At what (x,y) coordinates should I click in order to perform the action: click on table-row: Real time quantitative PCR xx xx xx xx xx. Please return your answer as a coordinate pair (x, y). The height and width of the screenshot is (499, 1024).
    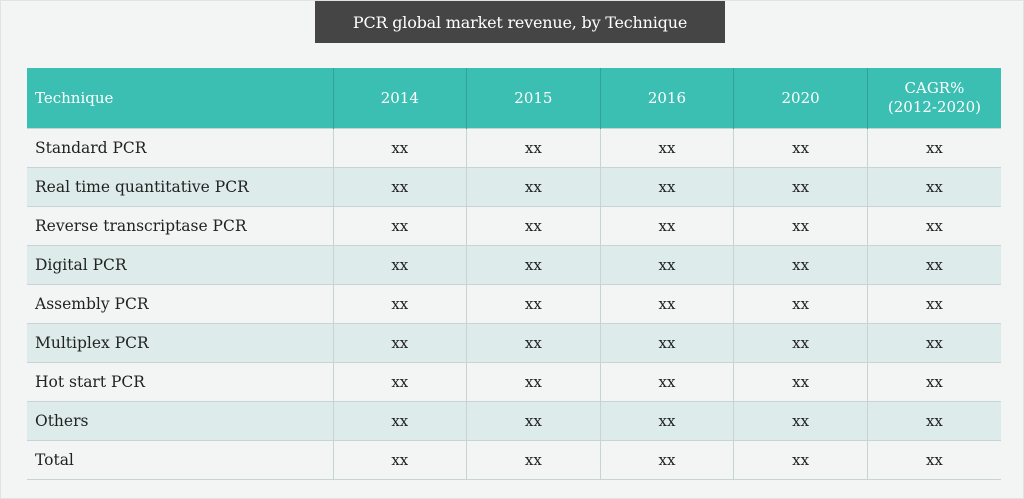
    Looking at the image, I should click on (514, 187).